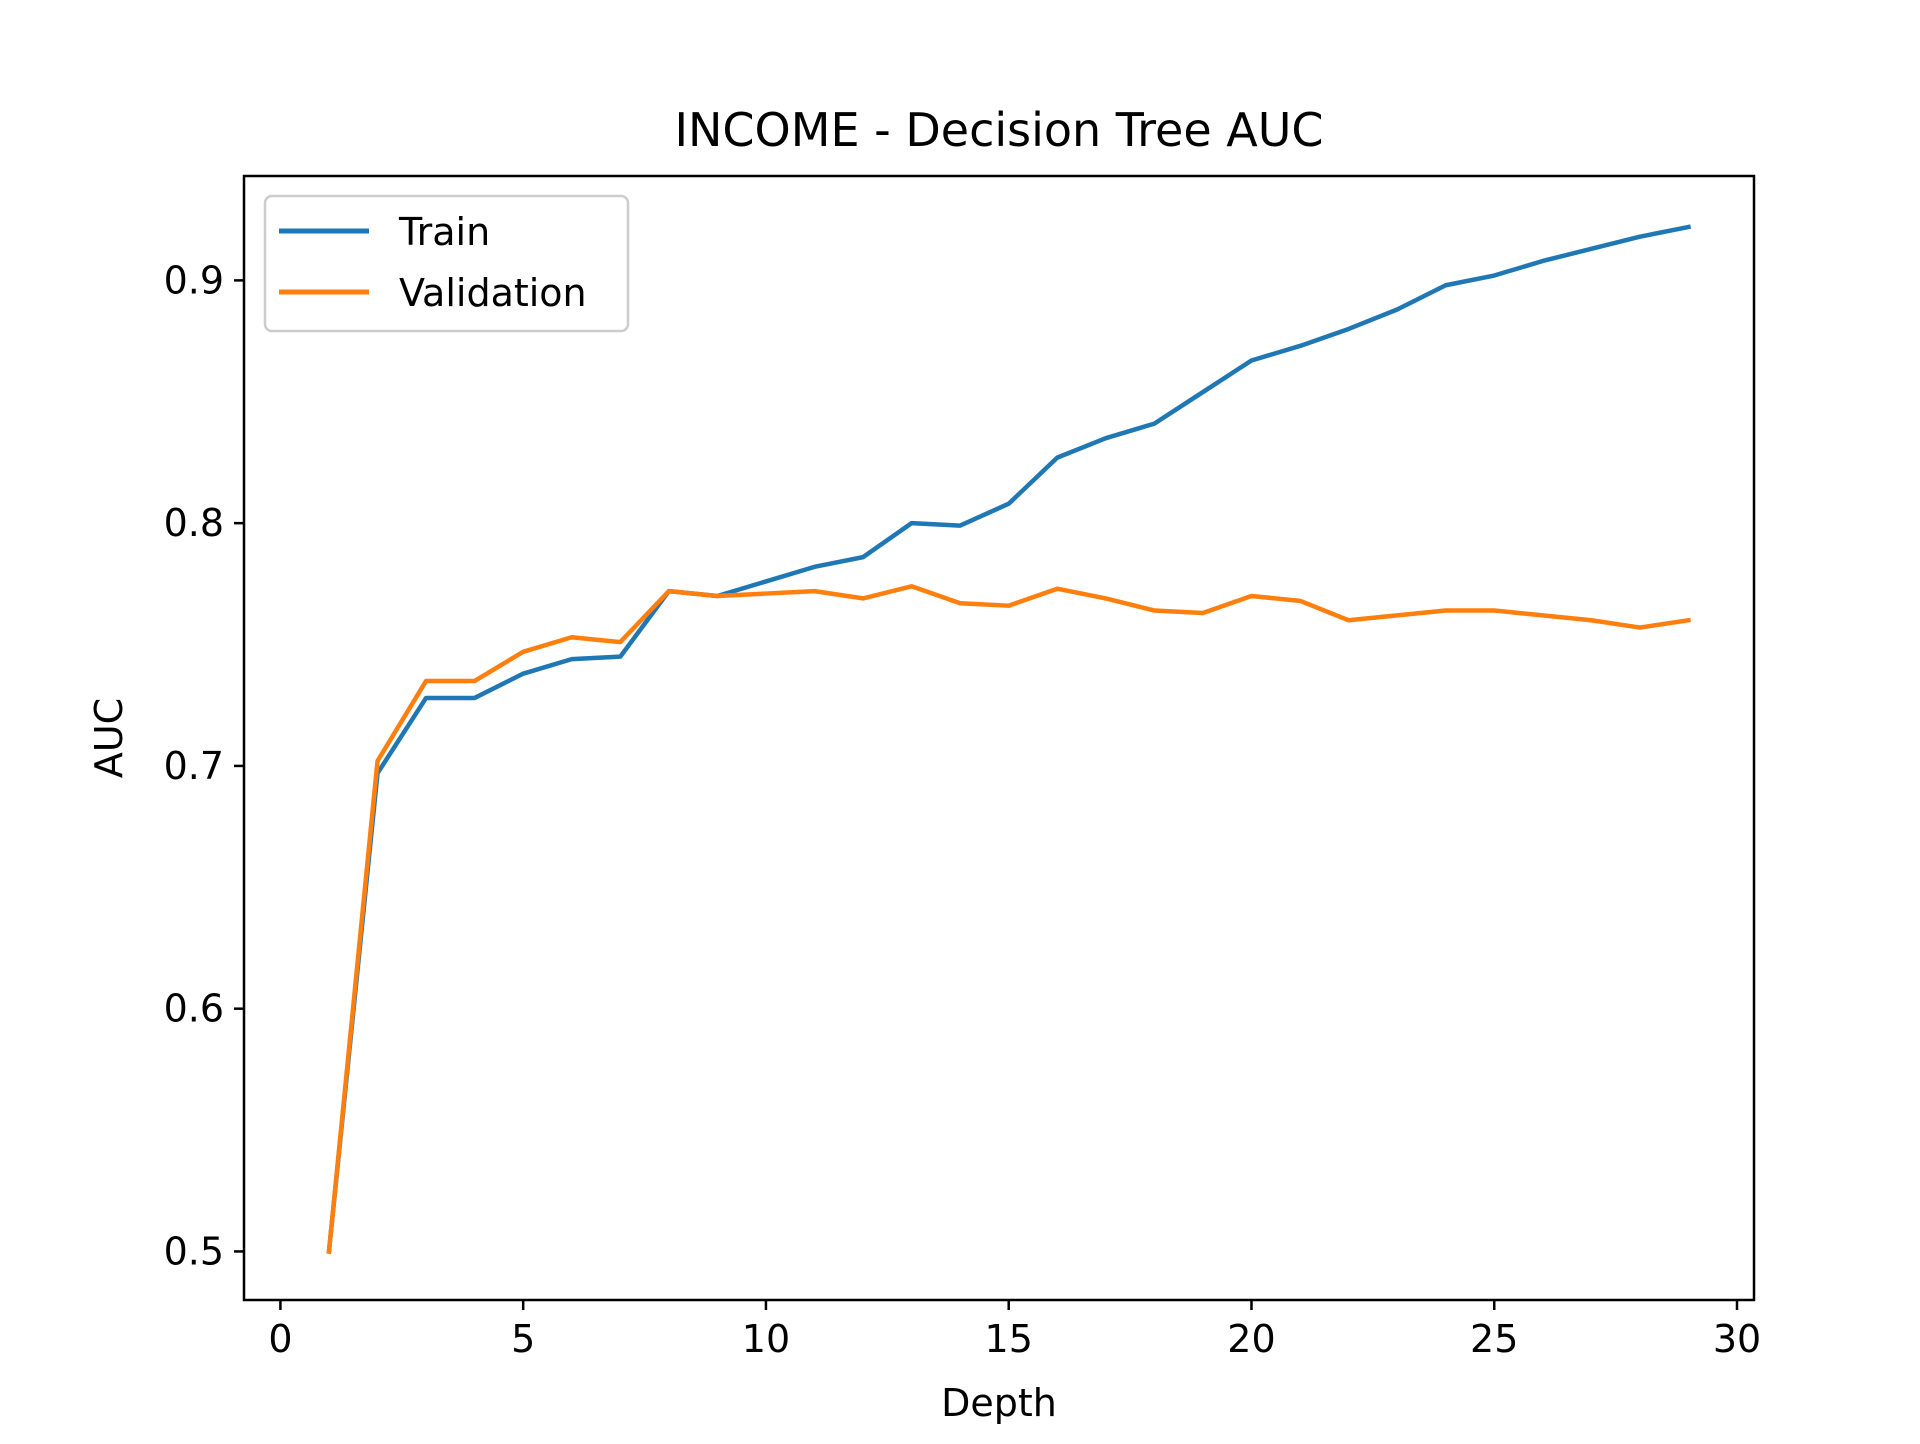 The width and height of the screenshot is (1920, 1444). I want to click on legend-label-train: Train, so click(444, 232).